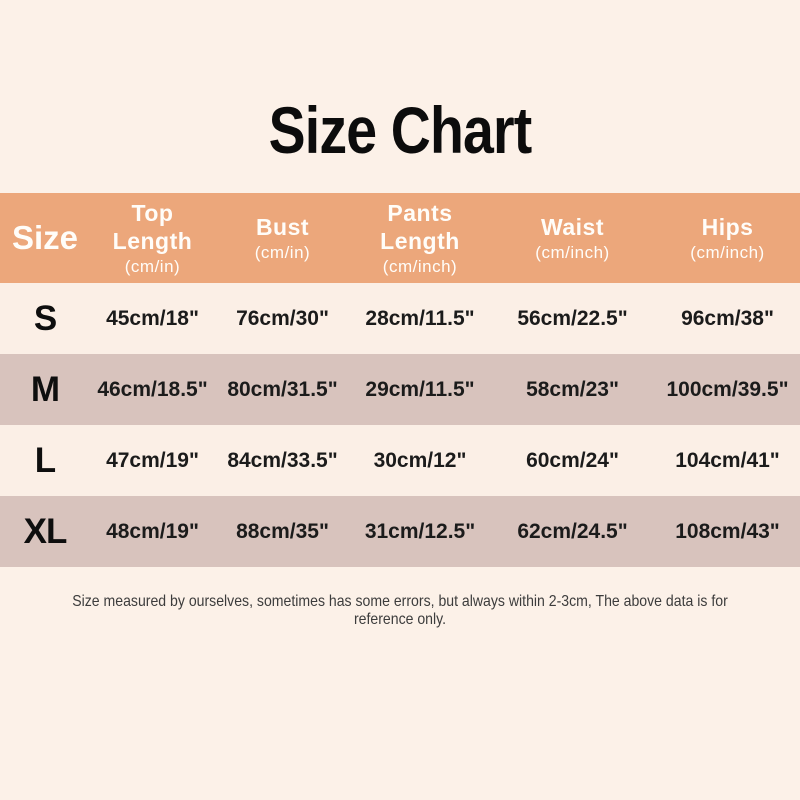 This screenshot has width=800, height=800. I want to click on header-top-length-line2: Length, so click(152, 241).